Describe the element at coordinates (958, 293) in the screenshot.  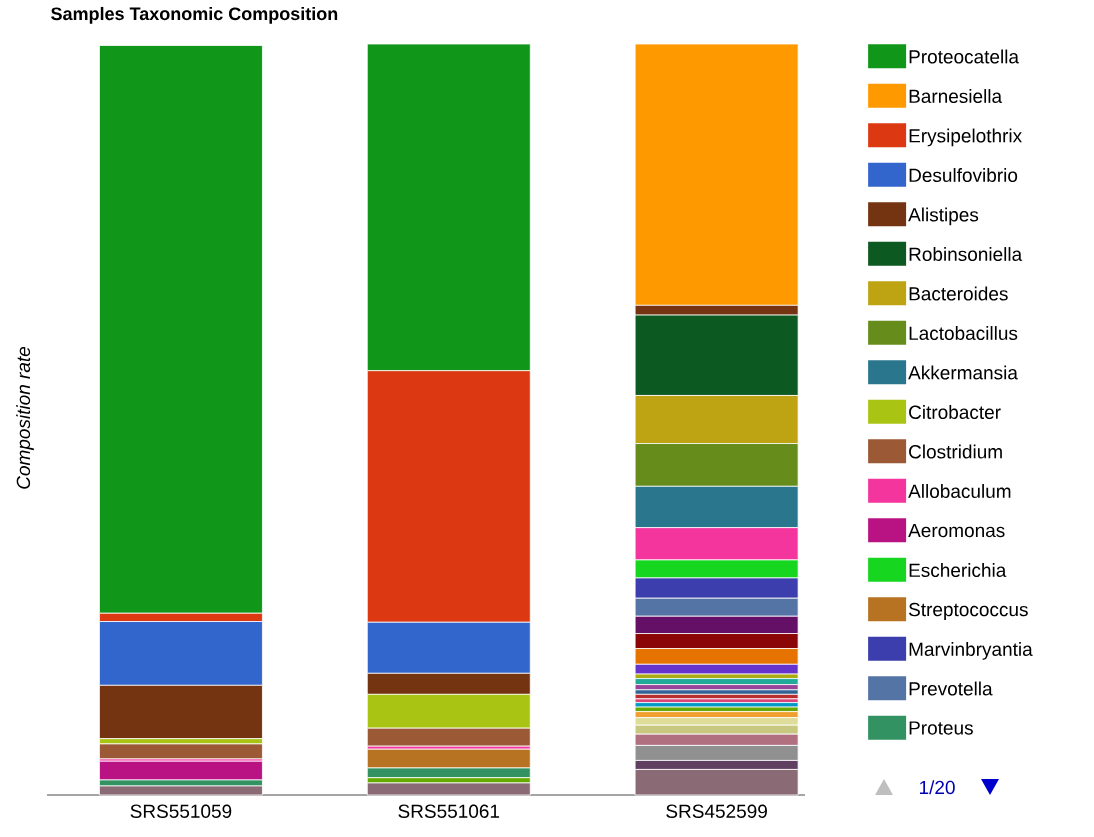
I see `legend-label: Bacteroides` at that location.